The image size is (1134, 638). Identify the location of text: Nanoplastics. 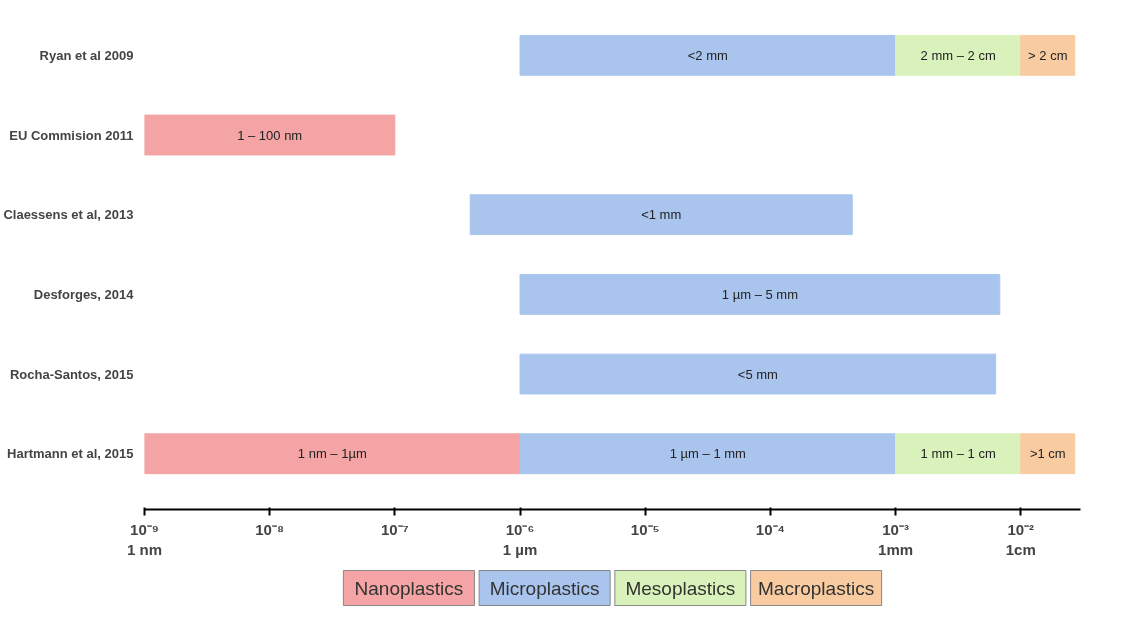
(409, 588).